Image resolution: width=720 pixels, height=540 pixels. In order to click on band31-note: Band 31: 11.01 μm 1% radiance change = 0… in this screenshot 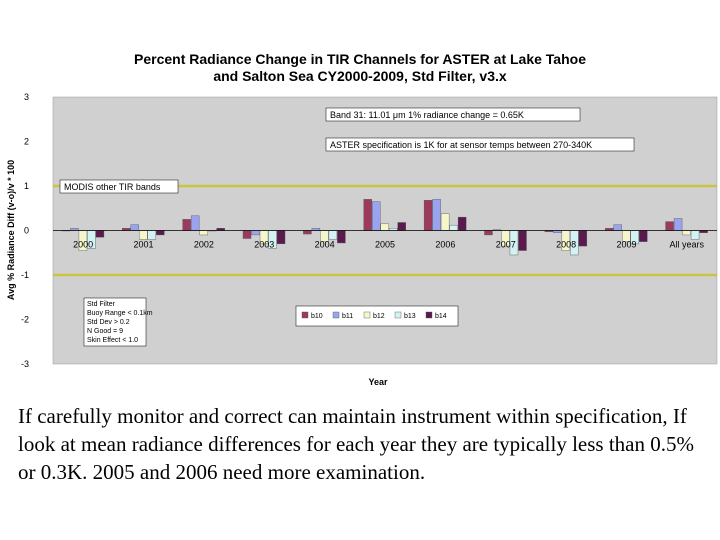, I will do `click(427, 115)`.